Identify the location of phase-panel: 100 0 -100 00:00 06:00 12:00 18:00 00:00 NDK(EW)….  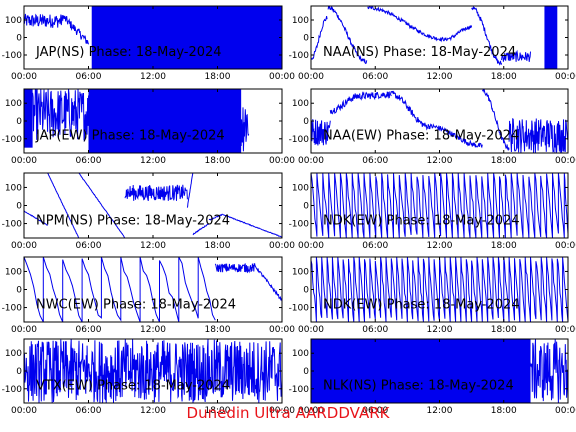
(432, 295).